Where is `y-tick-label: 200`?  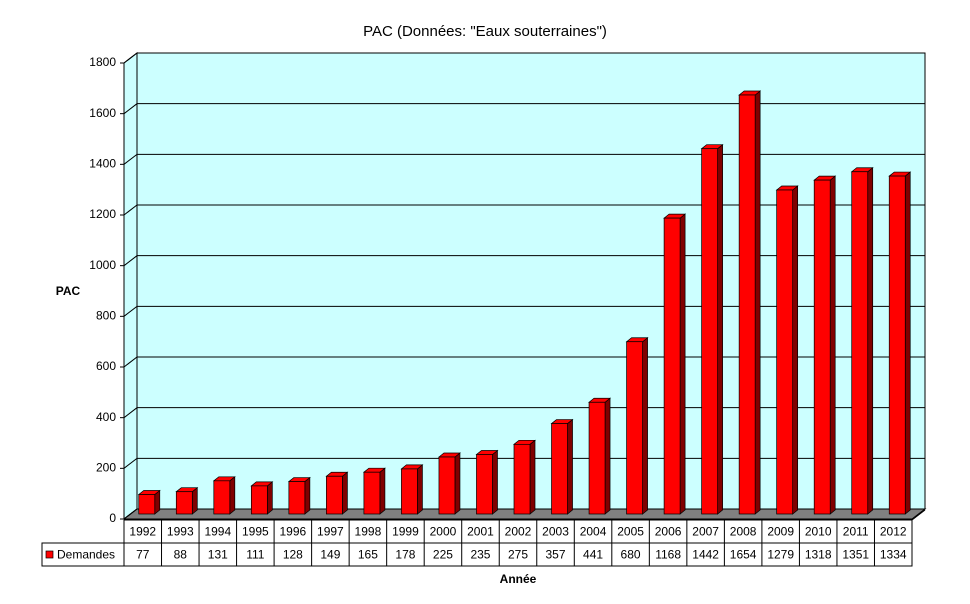
y-tick-label: 200 is located at coordinates (106, 468).